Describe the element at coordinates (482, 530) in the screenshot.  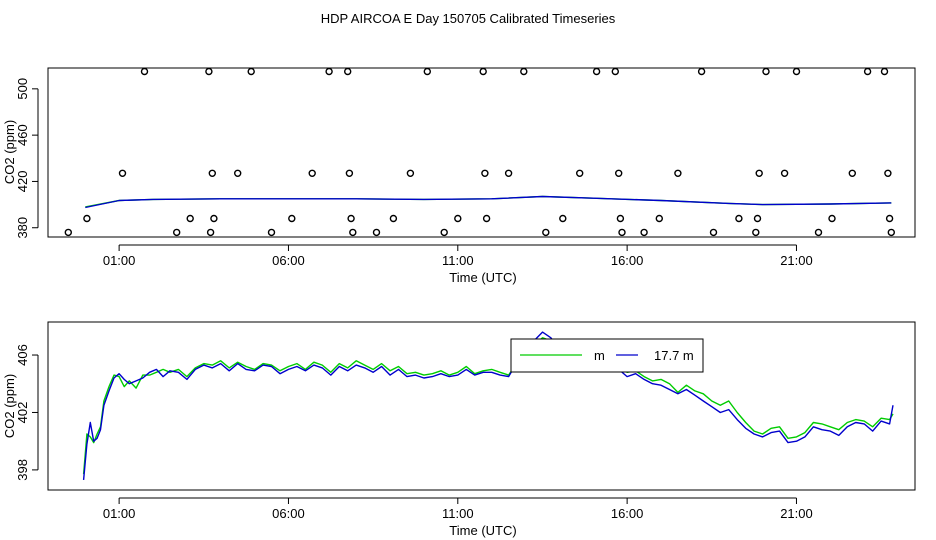
I see `panel-2-x-axis-label: Time (UTC)` at that location.